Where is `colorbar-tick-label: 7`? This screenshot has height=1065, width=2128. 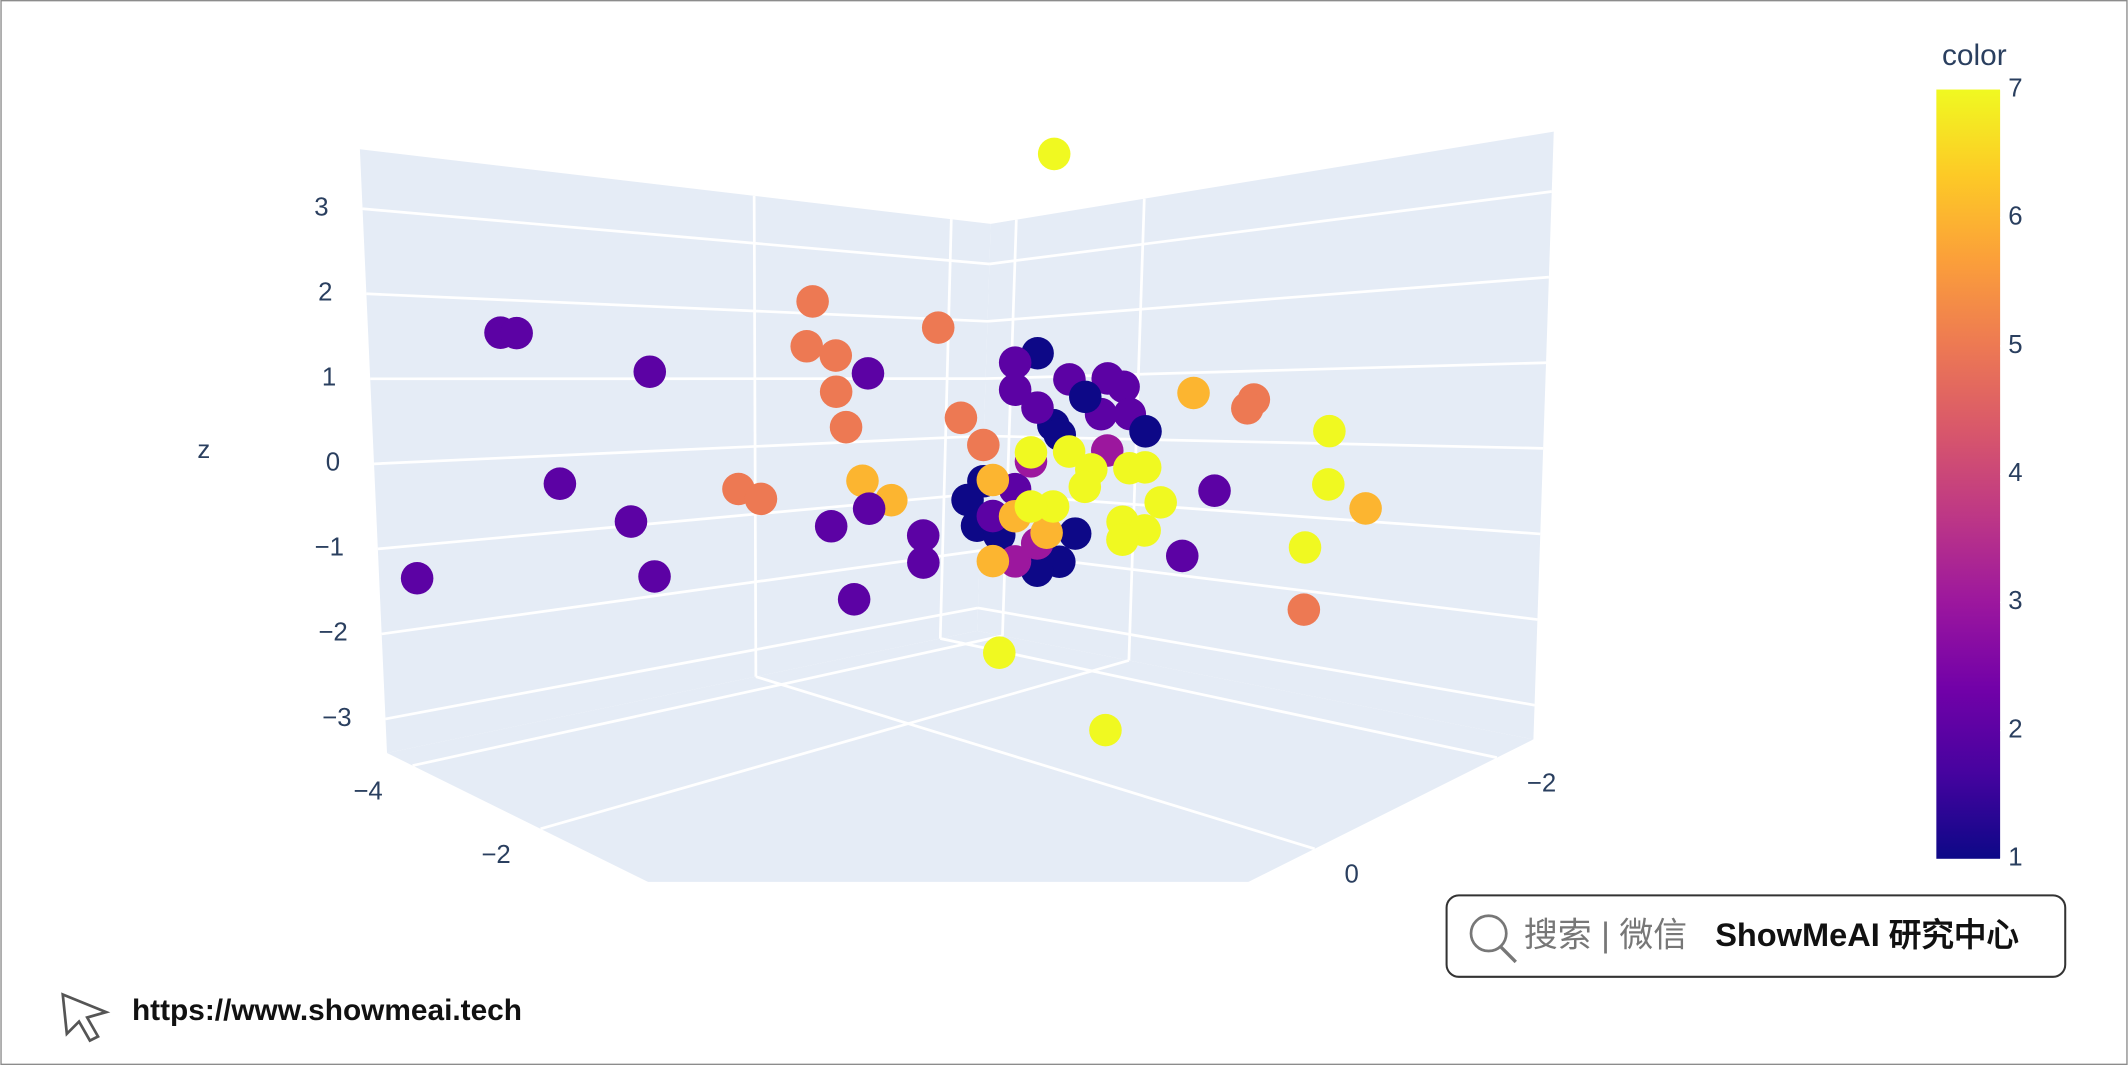 colorbar-tick-label: 7 is located at coordinates (2015, 88).